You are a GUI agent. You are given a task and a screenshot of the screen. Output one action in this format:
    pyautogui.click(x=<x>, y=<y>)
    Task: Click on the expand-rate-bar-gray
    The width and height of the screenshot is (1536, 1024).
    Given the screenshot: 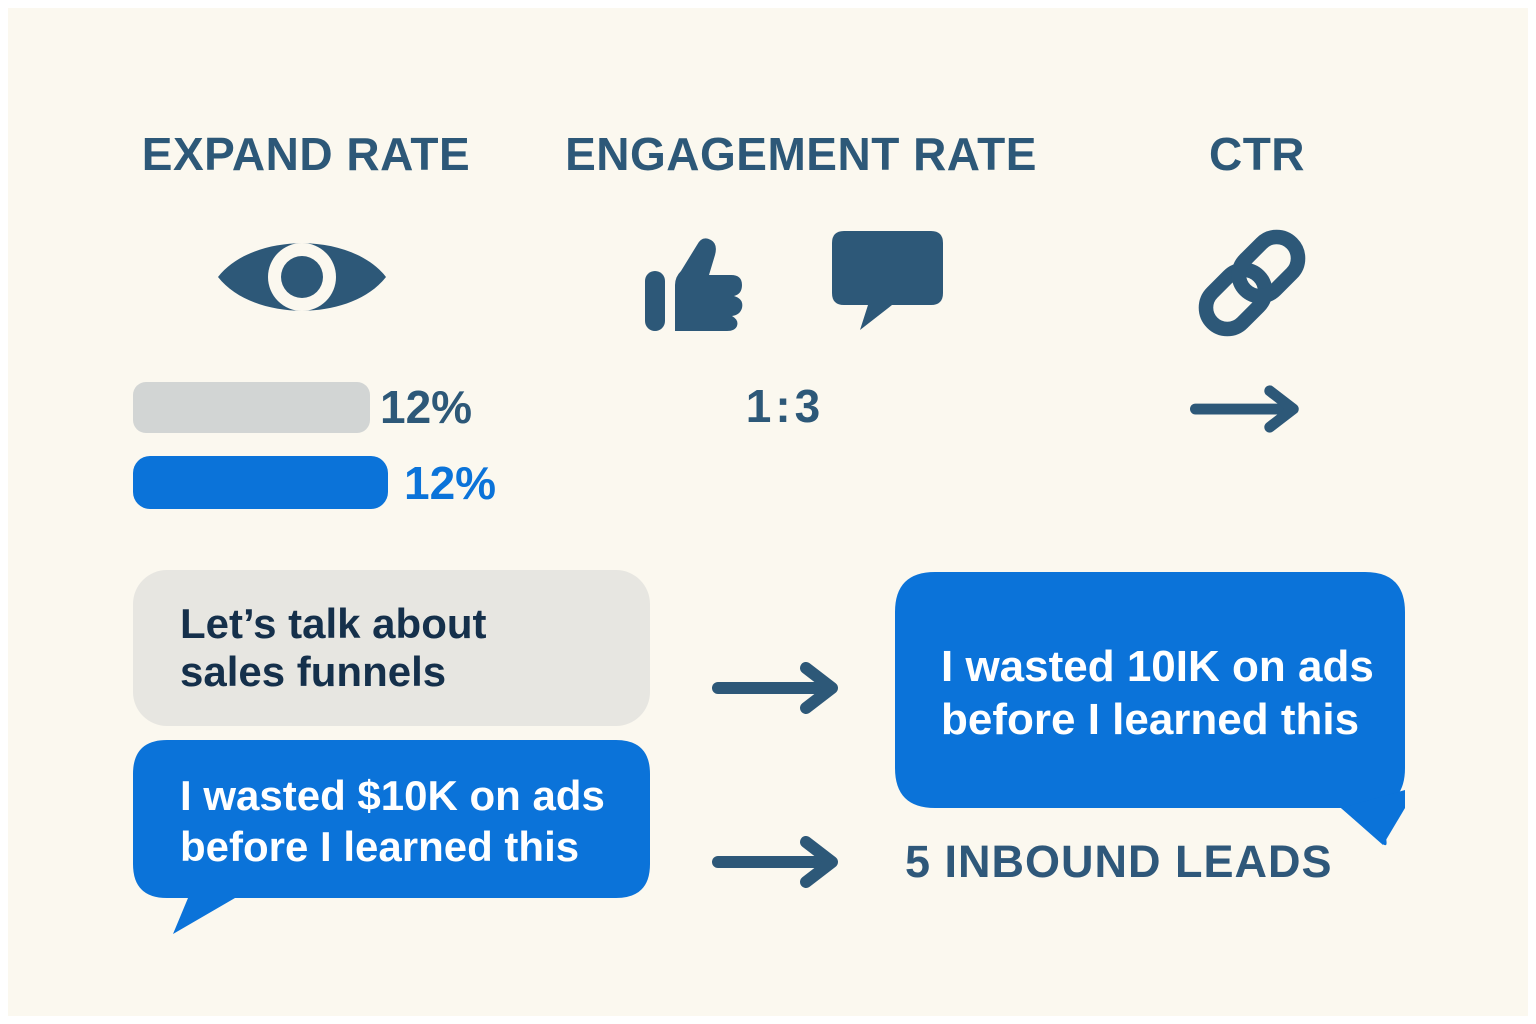 What is the action you would take?
    pyautogui.click(x=251, y=407)
    